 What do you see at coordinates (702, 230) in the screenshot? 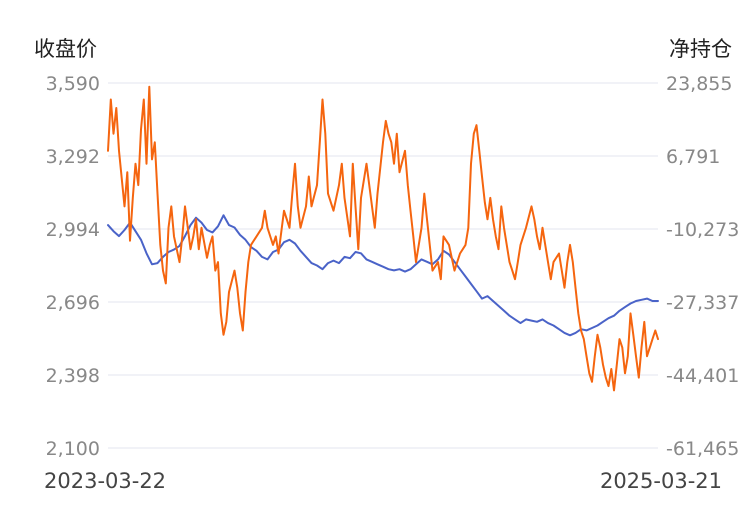
I see `right-tick-label: -10,273` at bounding box center [702, 230].